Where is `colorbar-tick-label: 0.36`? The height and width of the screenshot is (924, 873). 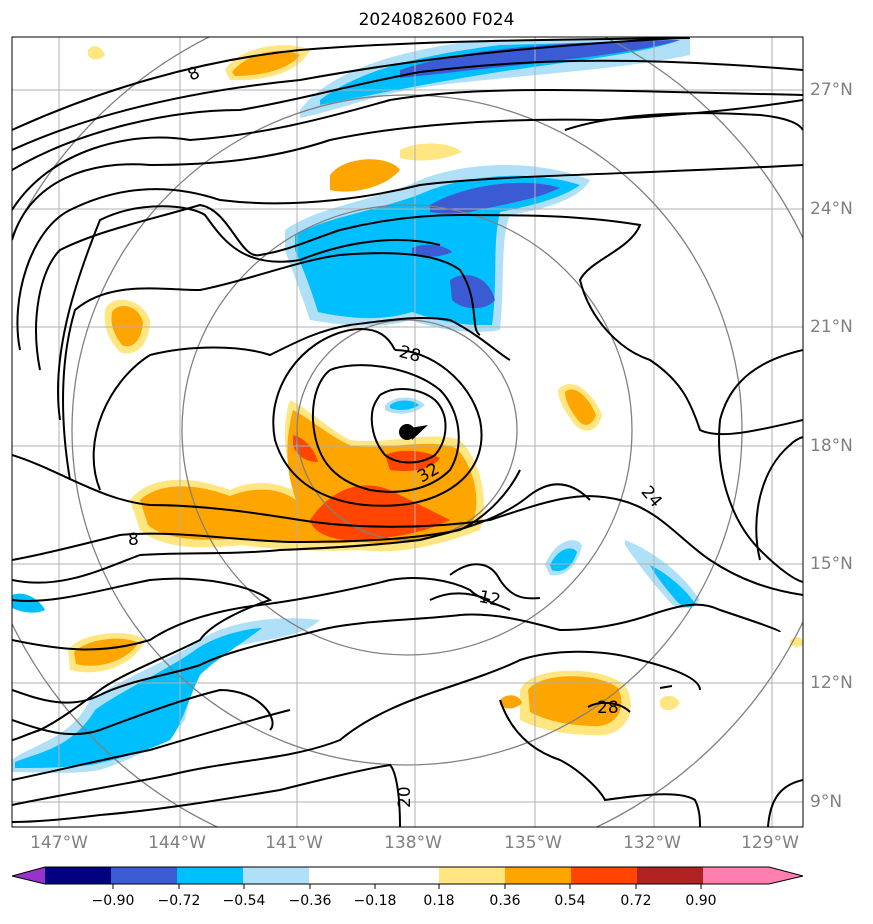
colorbar-tick-label: 0.36 is located at coordinates (505, 901).